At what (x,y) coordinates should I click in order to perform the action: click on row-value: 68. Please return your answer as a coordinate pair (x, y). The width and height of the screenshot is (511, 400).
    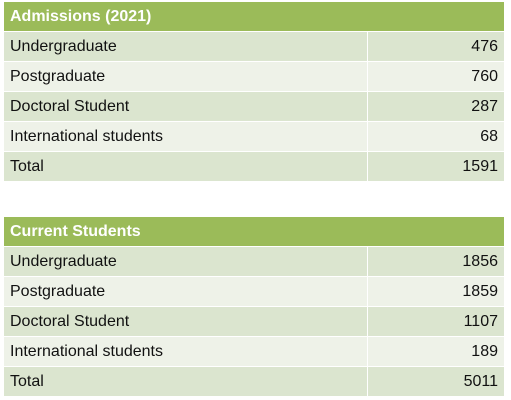
    Looking at the image, I should click on (435, 136).